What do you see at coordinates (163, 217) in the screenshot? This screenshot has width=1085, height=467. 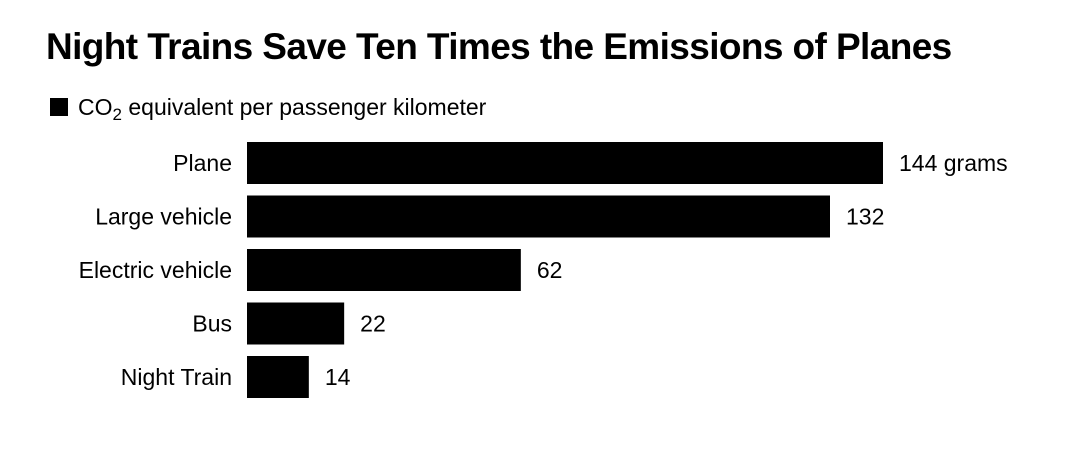 I see `category-label: Large vehicle` at bounding box center [163, 217].